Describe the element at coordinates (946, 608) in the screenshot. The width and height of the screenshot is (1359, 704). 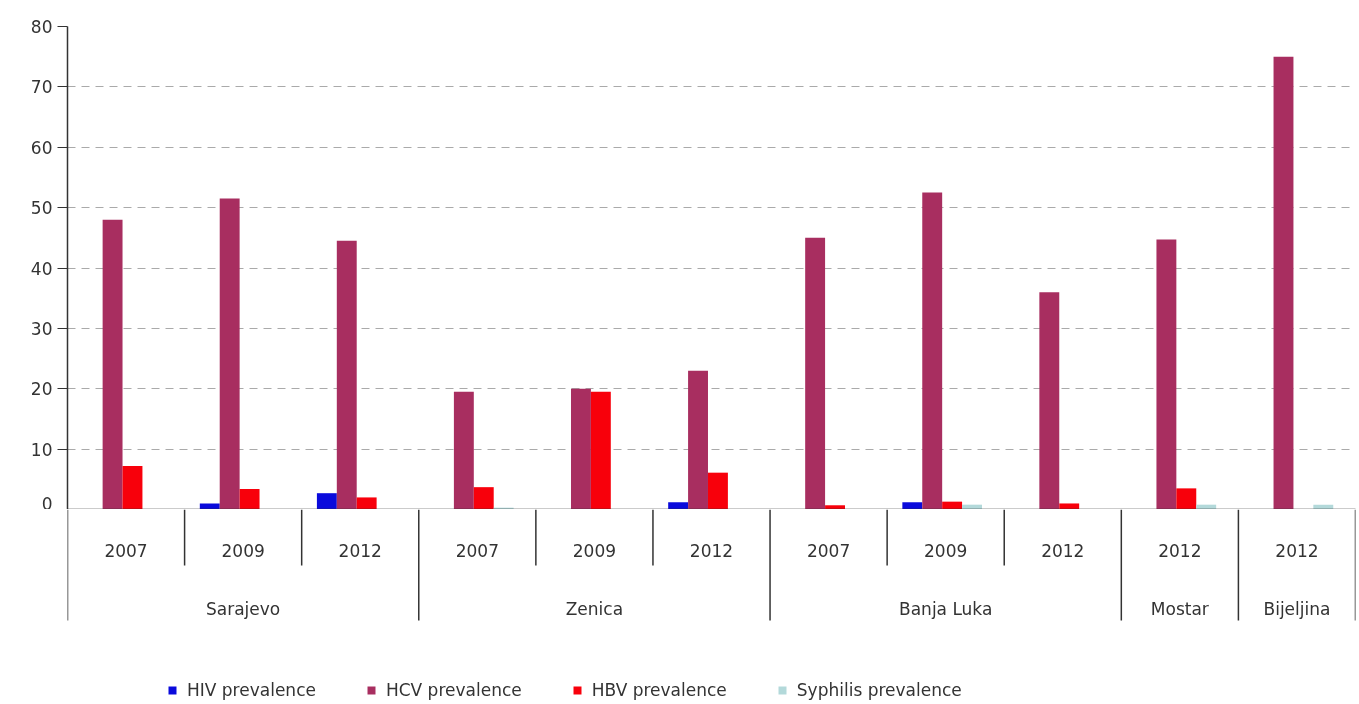
I see `text: Banja Luka` at that location.